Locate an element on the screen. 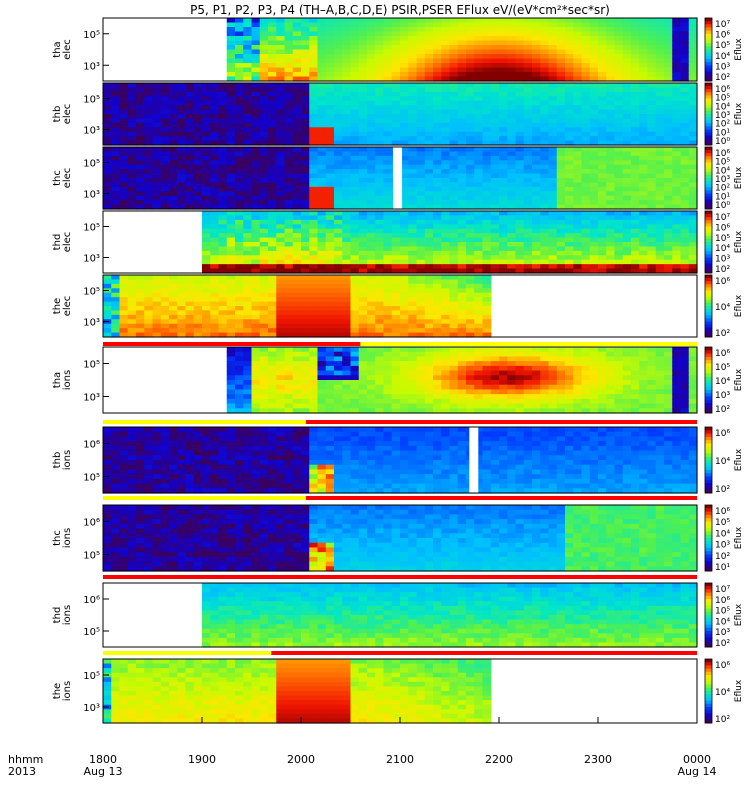 The height and width of the screenshot is (804, 750). colorbar-tick-label: 10⁴ is located at coordinates (722, 308).